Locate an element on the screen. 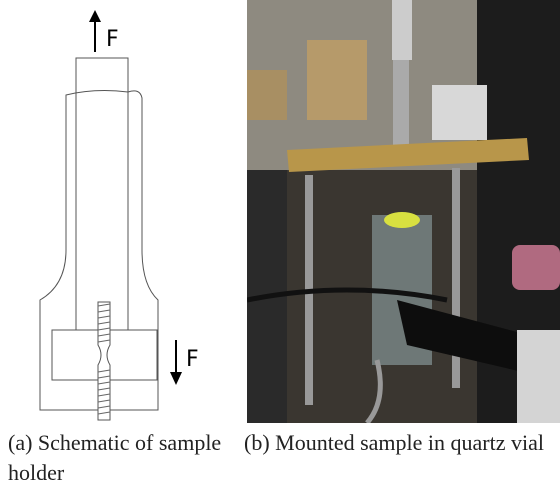 Image resolution: width=560 pixels, height=504 pixels. sample is located at coordinates (104, 361).